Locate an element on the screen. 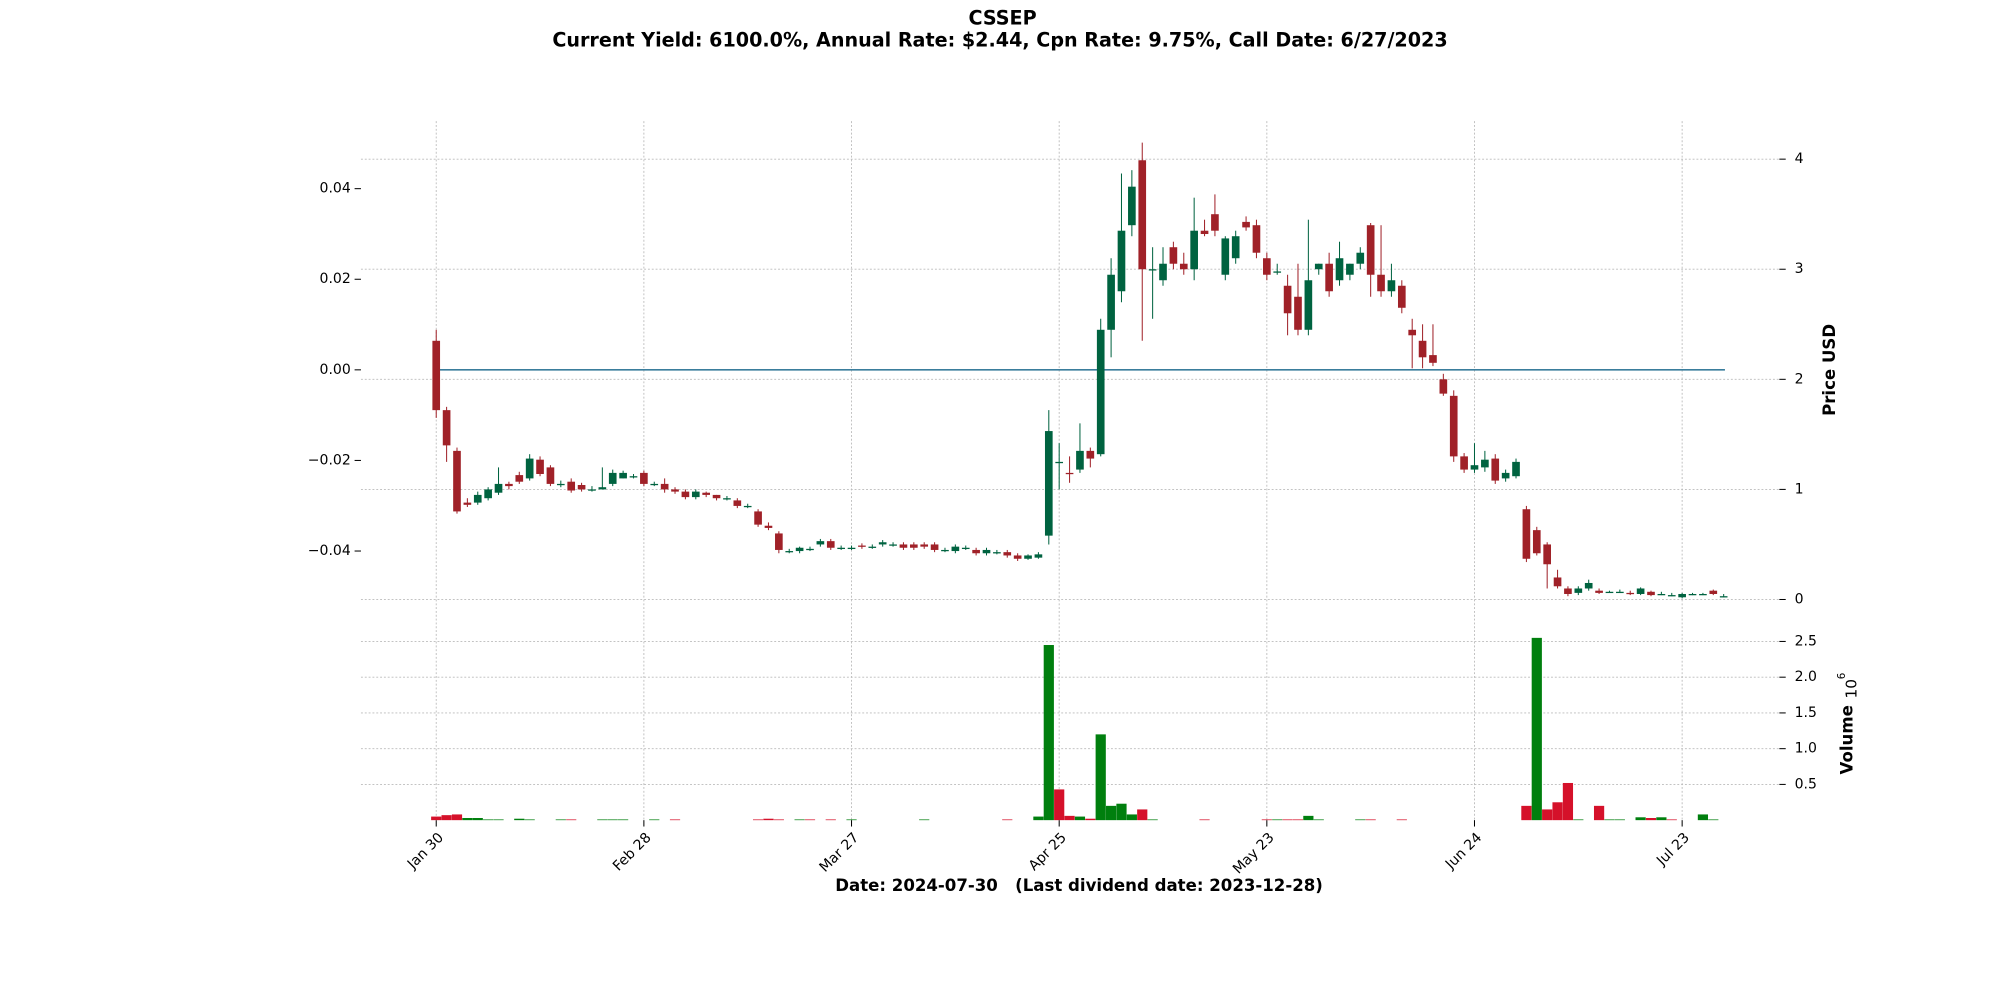 The image size is (2000, 1000). chart-title: CSSEP is located at coordinates (1002, 18).